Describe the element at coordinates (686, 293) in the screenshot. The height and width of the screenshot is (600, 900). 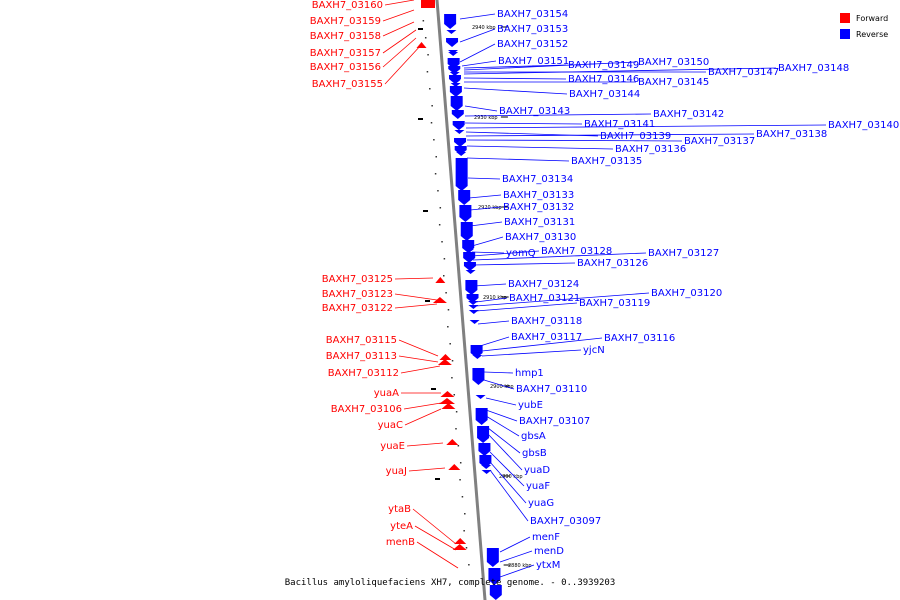
I see `reverse-gene-label: BAXH7_03120` at that location.